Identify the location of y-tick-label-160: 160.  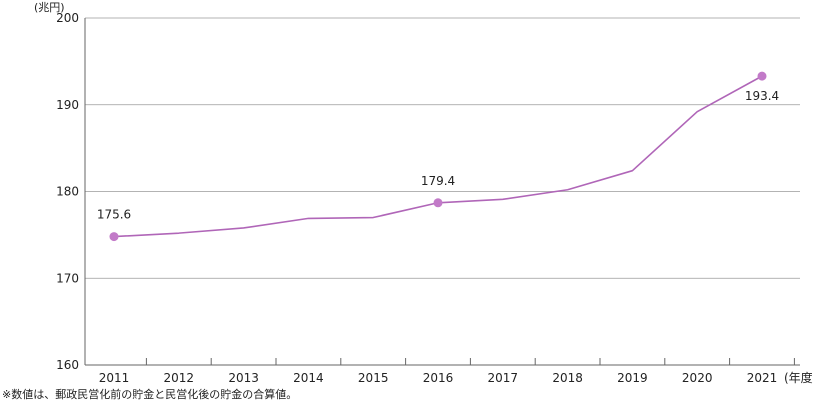
(67, 365).